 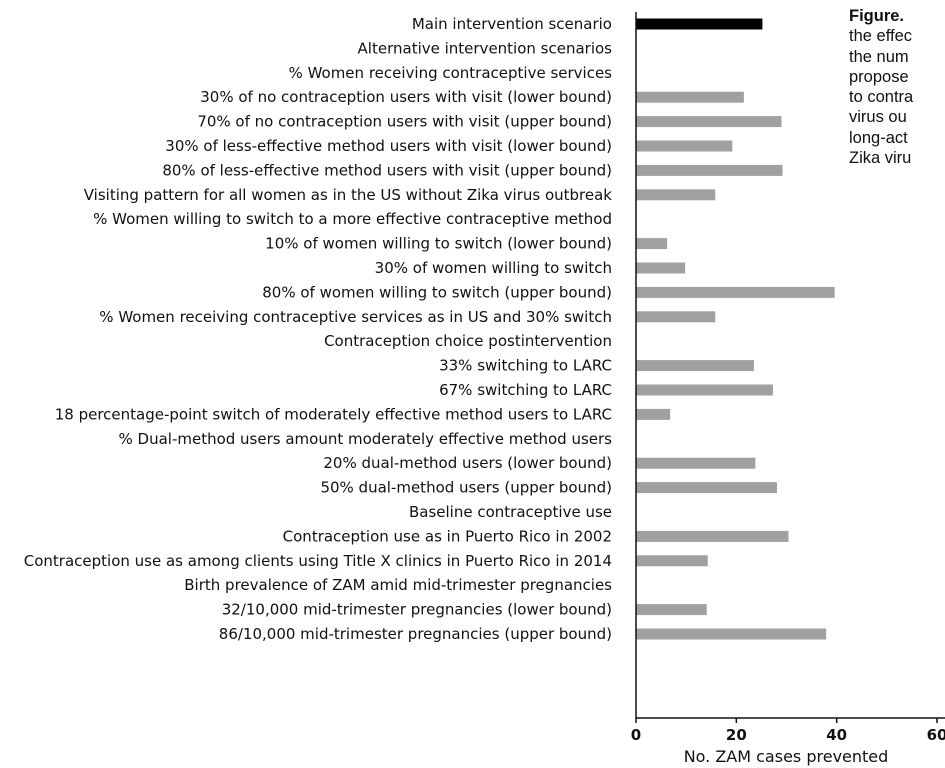 What do you see at coordinates (510, 512) in the screenshot?
I see `category-label: Baseline contraceptive use` at bounding box center [510, 512].